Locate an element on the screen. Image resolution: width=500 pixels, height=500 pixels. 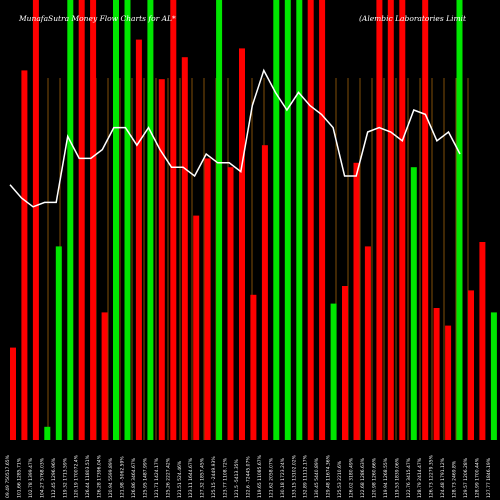
x-tick-label: 127.32 1857.45% is located at coordinates (203, 477).